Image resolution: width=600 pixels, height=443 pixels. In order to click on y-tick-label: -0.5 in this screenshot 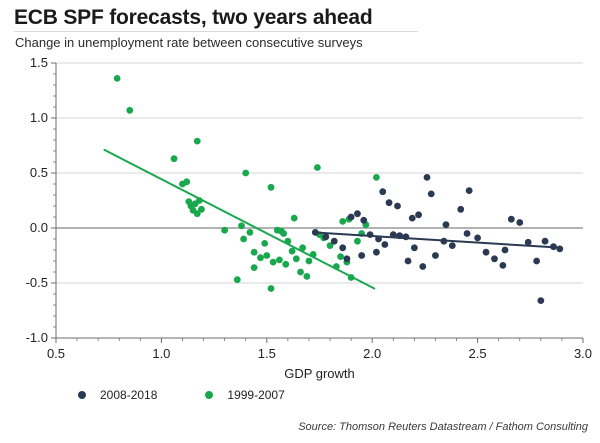, I will do `click(36, 282)`.